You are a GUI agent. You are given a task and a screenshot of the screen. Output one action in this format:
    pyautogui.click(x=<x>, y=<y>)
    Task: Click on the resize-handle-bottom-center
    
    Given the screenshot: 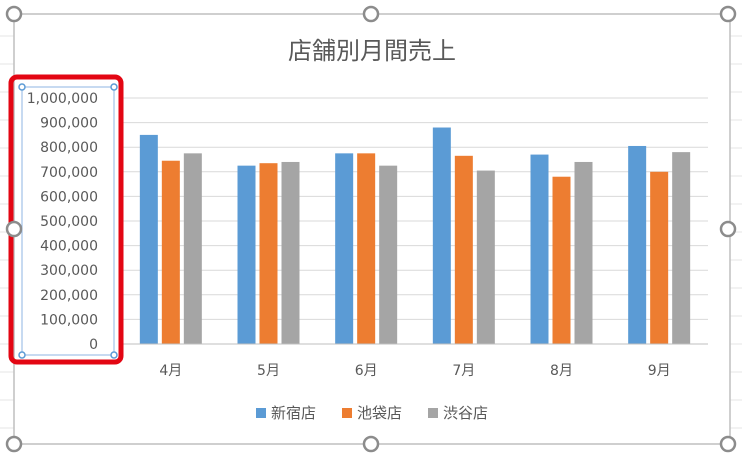 What is the action you would take?
    pyautogui.click(x=371, y=444)
    